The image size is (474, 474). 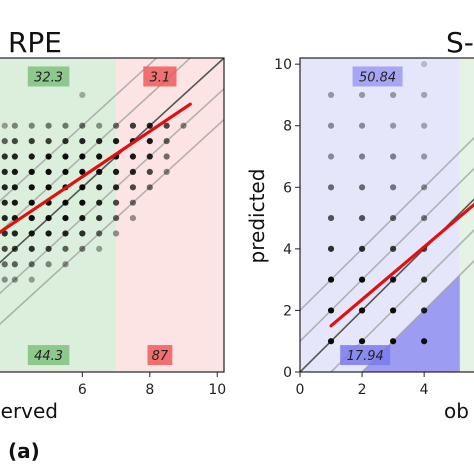 What do you see at coordinates (35, 42) in the screenshot?
I see `chart-title: RPE` at bounding box center [35, 42].